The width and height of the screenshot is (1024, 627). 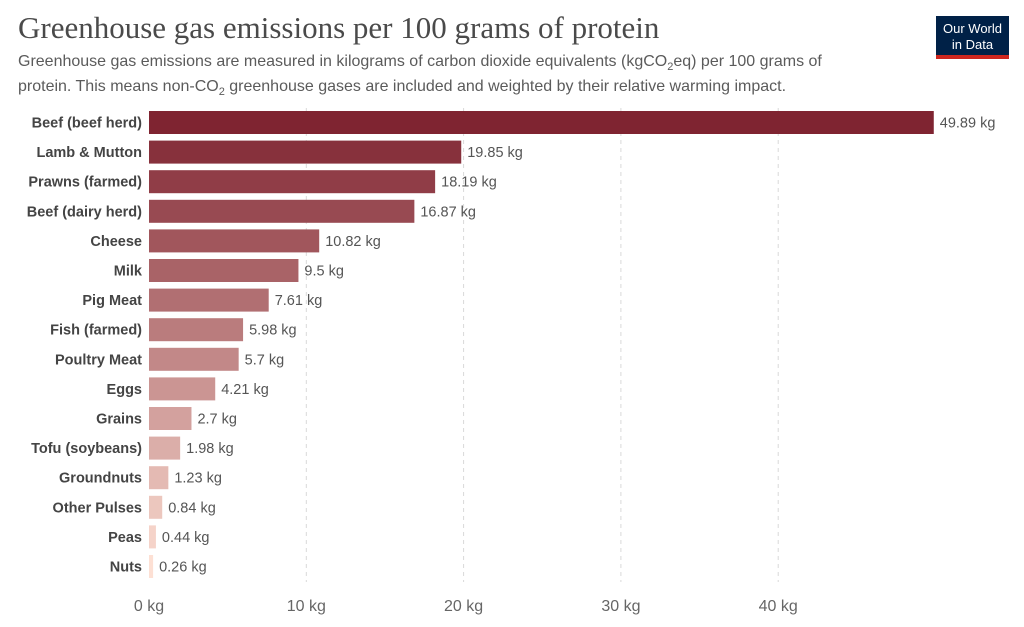 I want to click on value-label: 18.19 kg, so click(x=469, y=183).